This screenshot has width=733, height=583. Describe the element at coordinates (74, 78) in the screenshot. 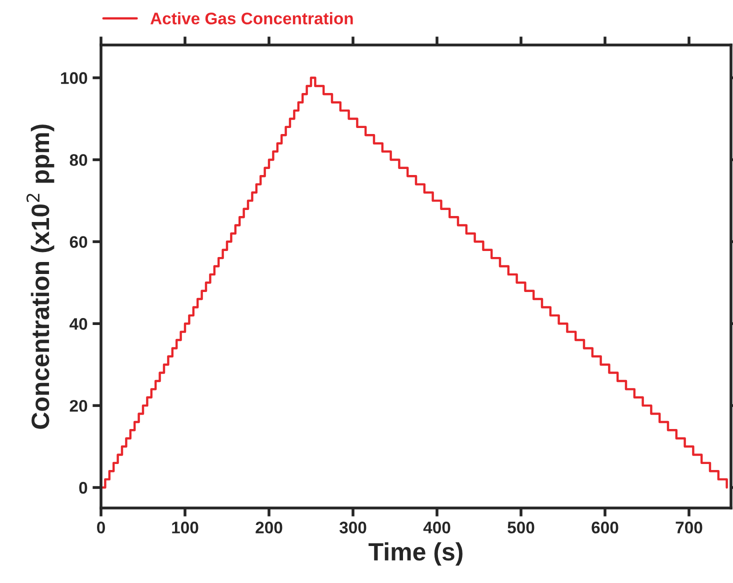

I see `y-tick-label: 100` at that location.